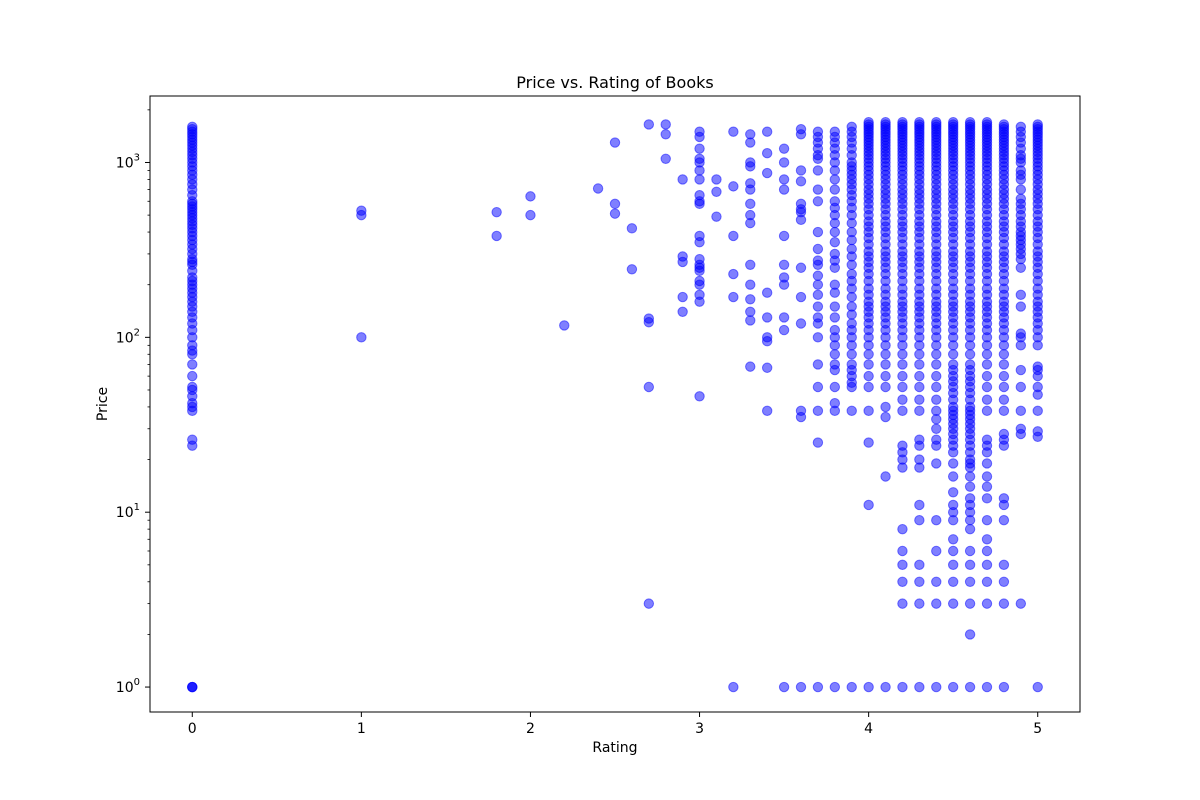  What do you see at coordinates (128, 686) in the screenshot?
I see `y-tick-label: 100` at bounding box center [128, 686].